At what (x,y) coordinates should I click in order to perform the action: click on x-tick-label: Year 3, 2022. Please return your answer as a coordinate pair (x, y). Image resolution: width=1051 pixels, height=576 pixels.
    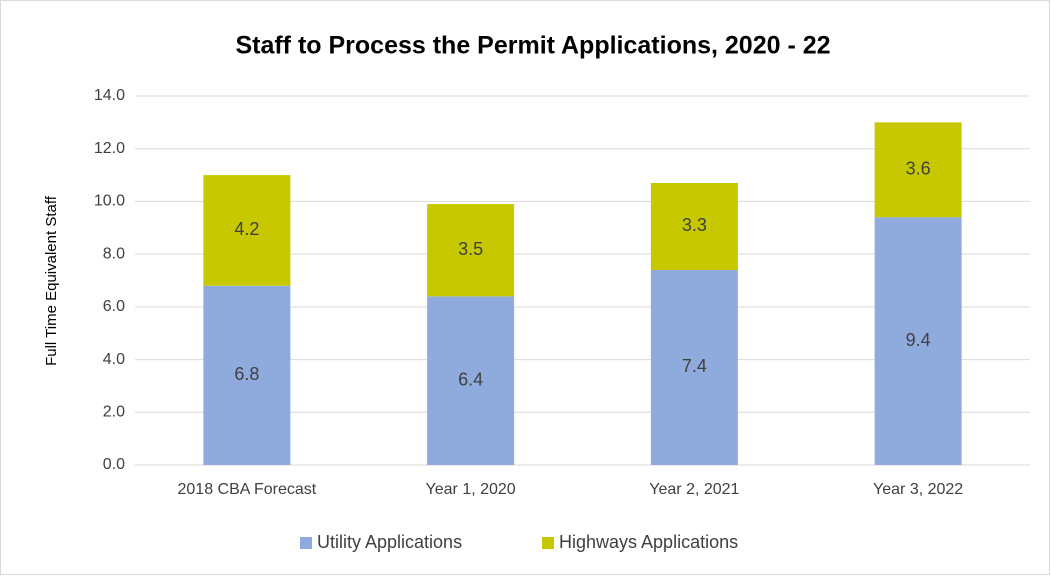
    Looking at the image, I should click on (918, 489).